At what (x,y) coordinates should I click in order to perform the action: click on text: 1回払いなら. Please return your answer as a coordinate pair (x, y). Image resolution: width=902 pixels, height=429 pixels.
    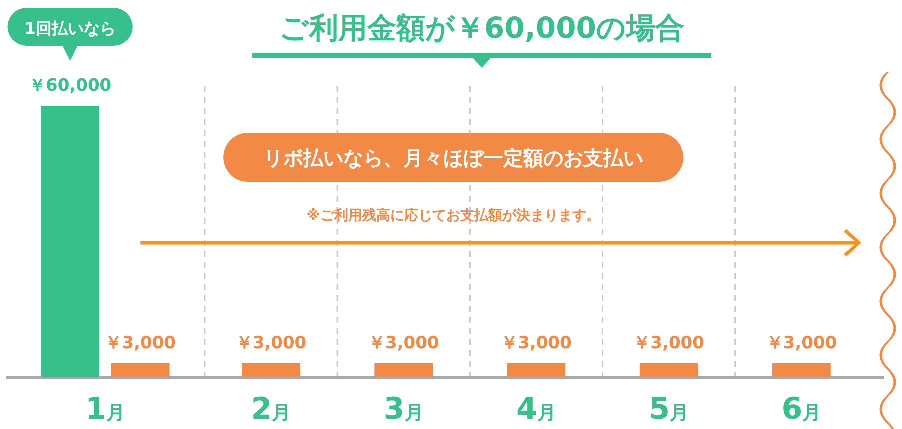
    Looking at the image, I should click on (70, 28).